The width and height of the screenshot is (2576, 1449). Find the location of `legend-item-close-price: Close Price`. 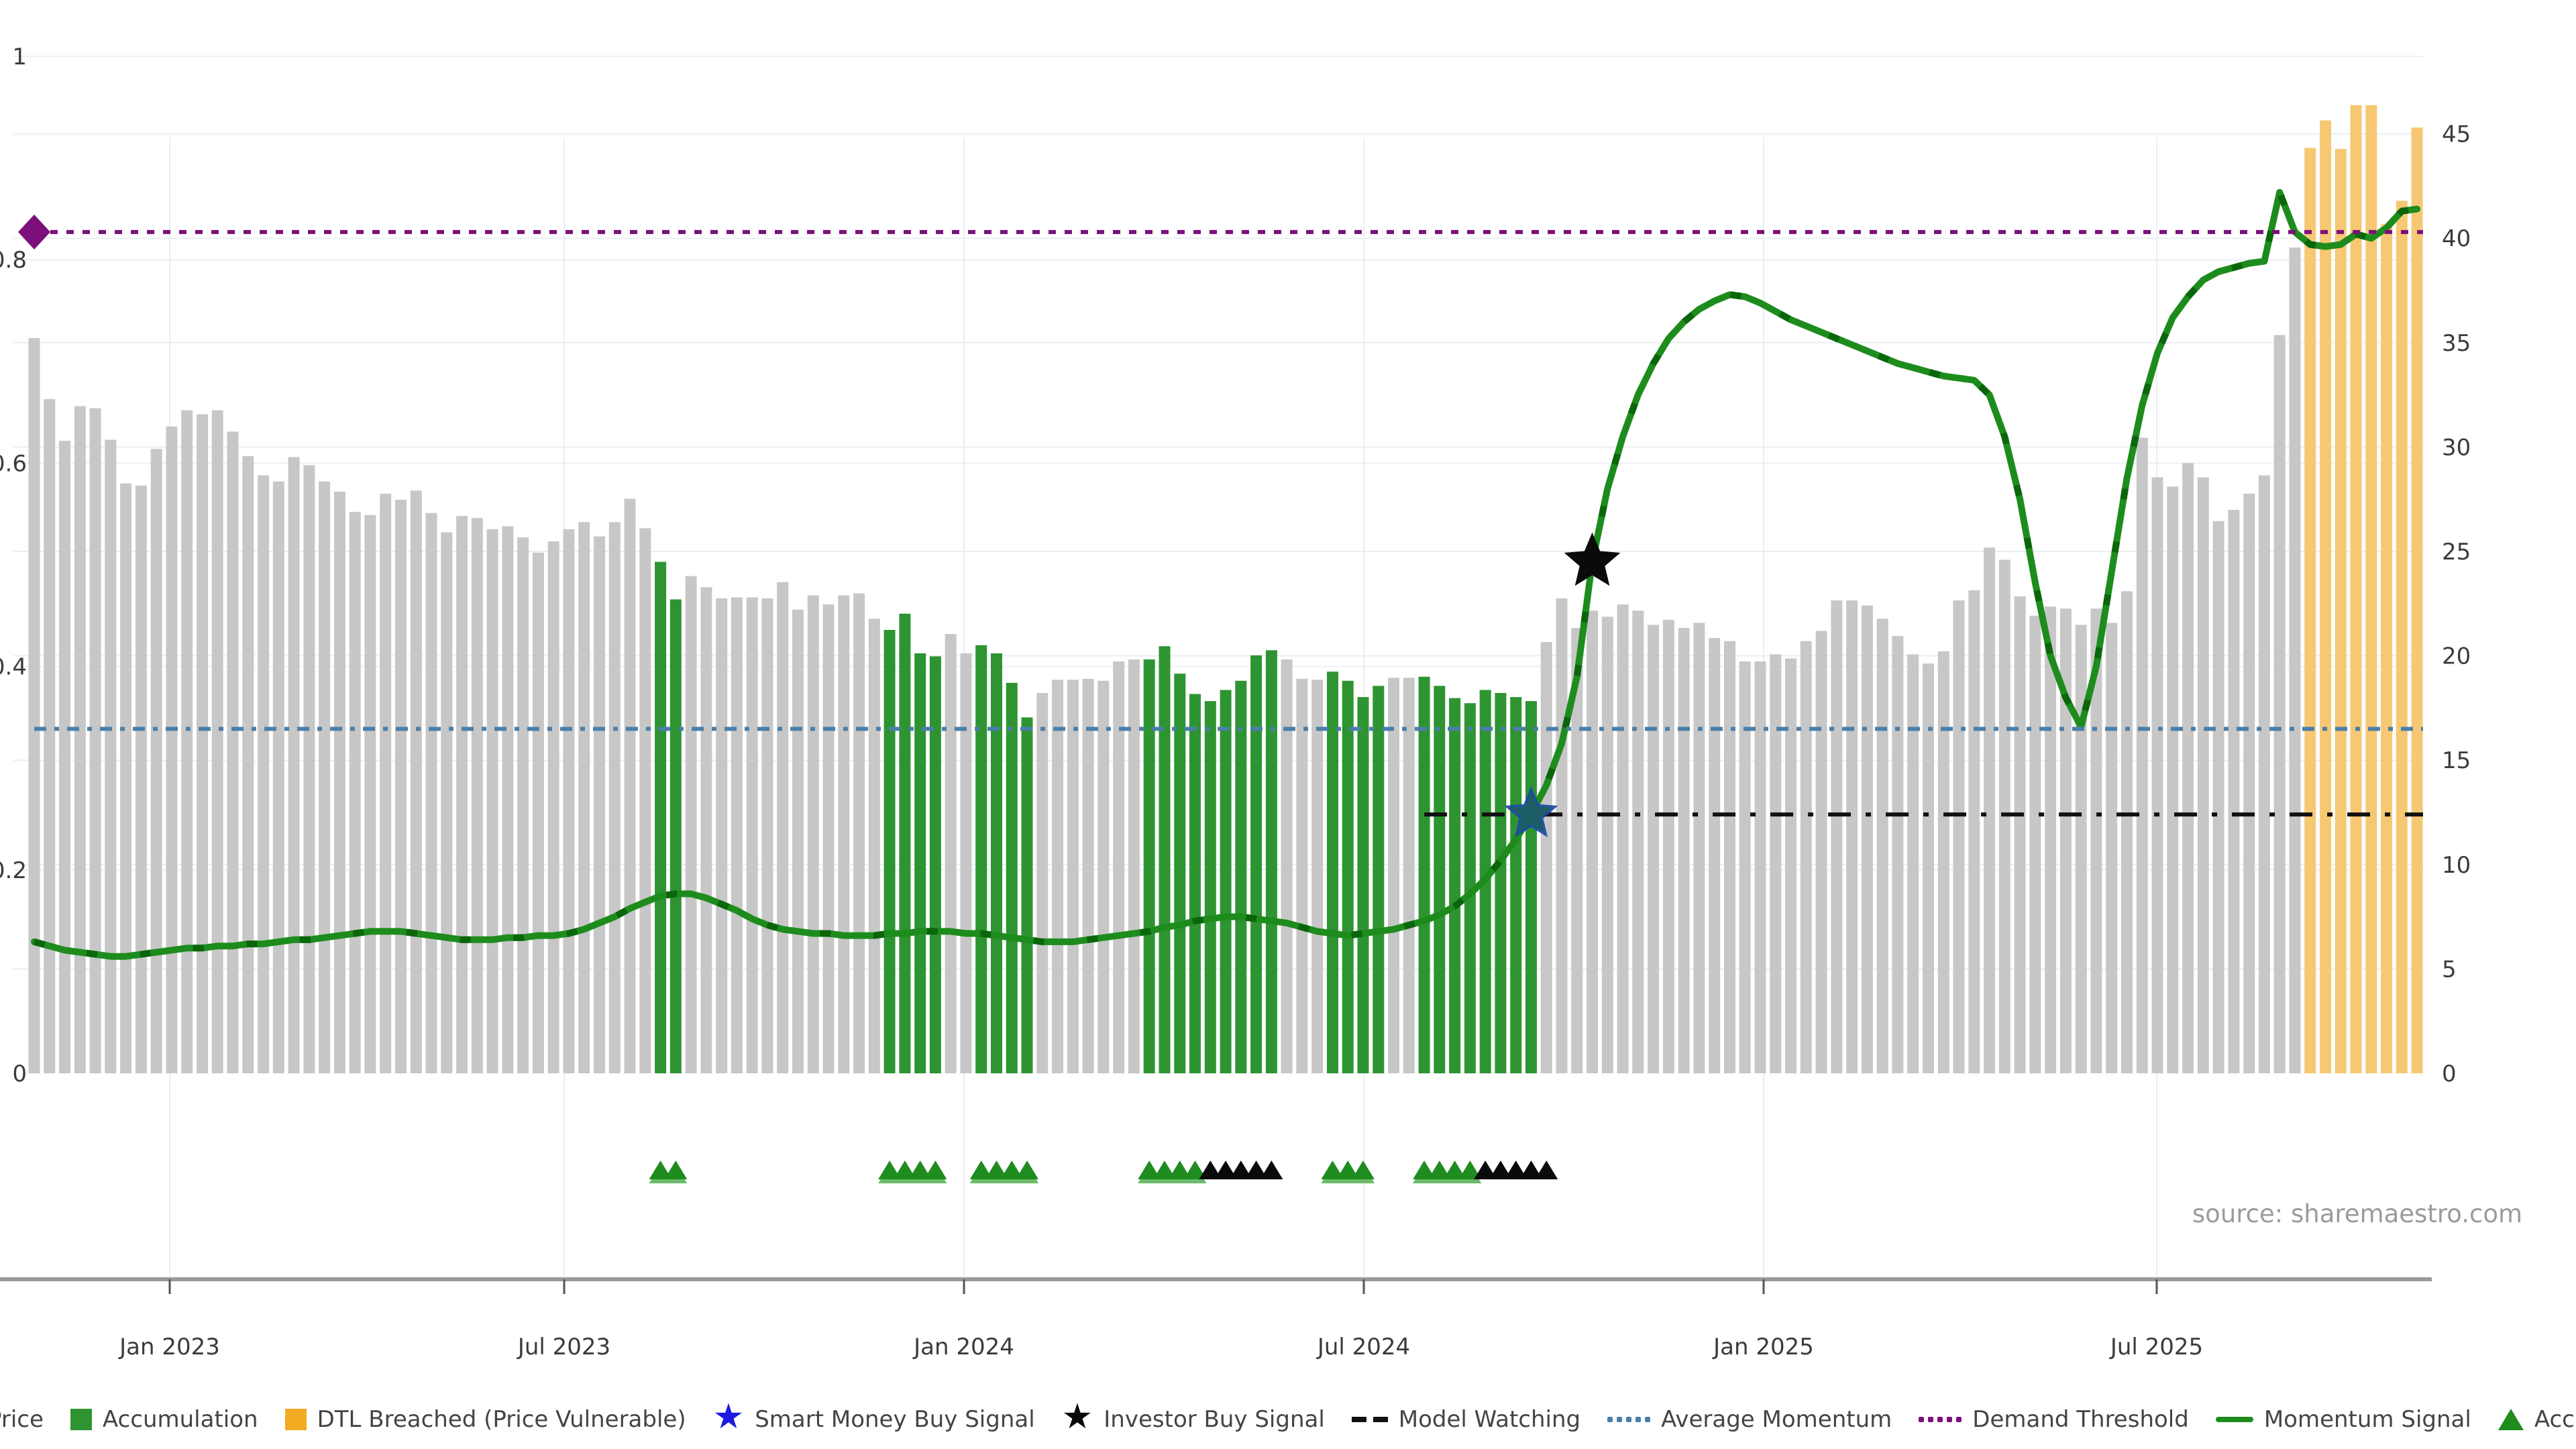

legend-item-close-price: Close Price is located at coordinates (22, 1419).